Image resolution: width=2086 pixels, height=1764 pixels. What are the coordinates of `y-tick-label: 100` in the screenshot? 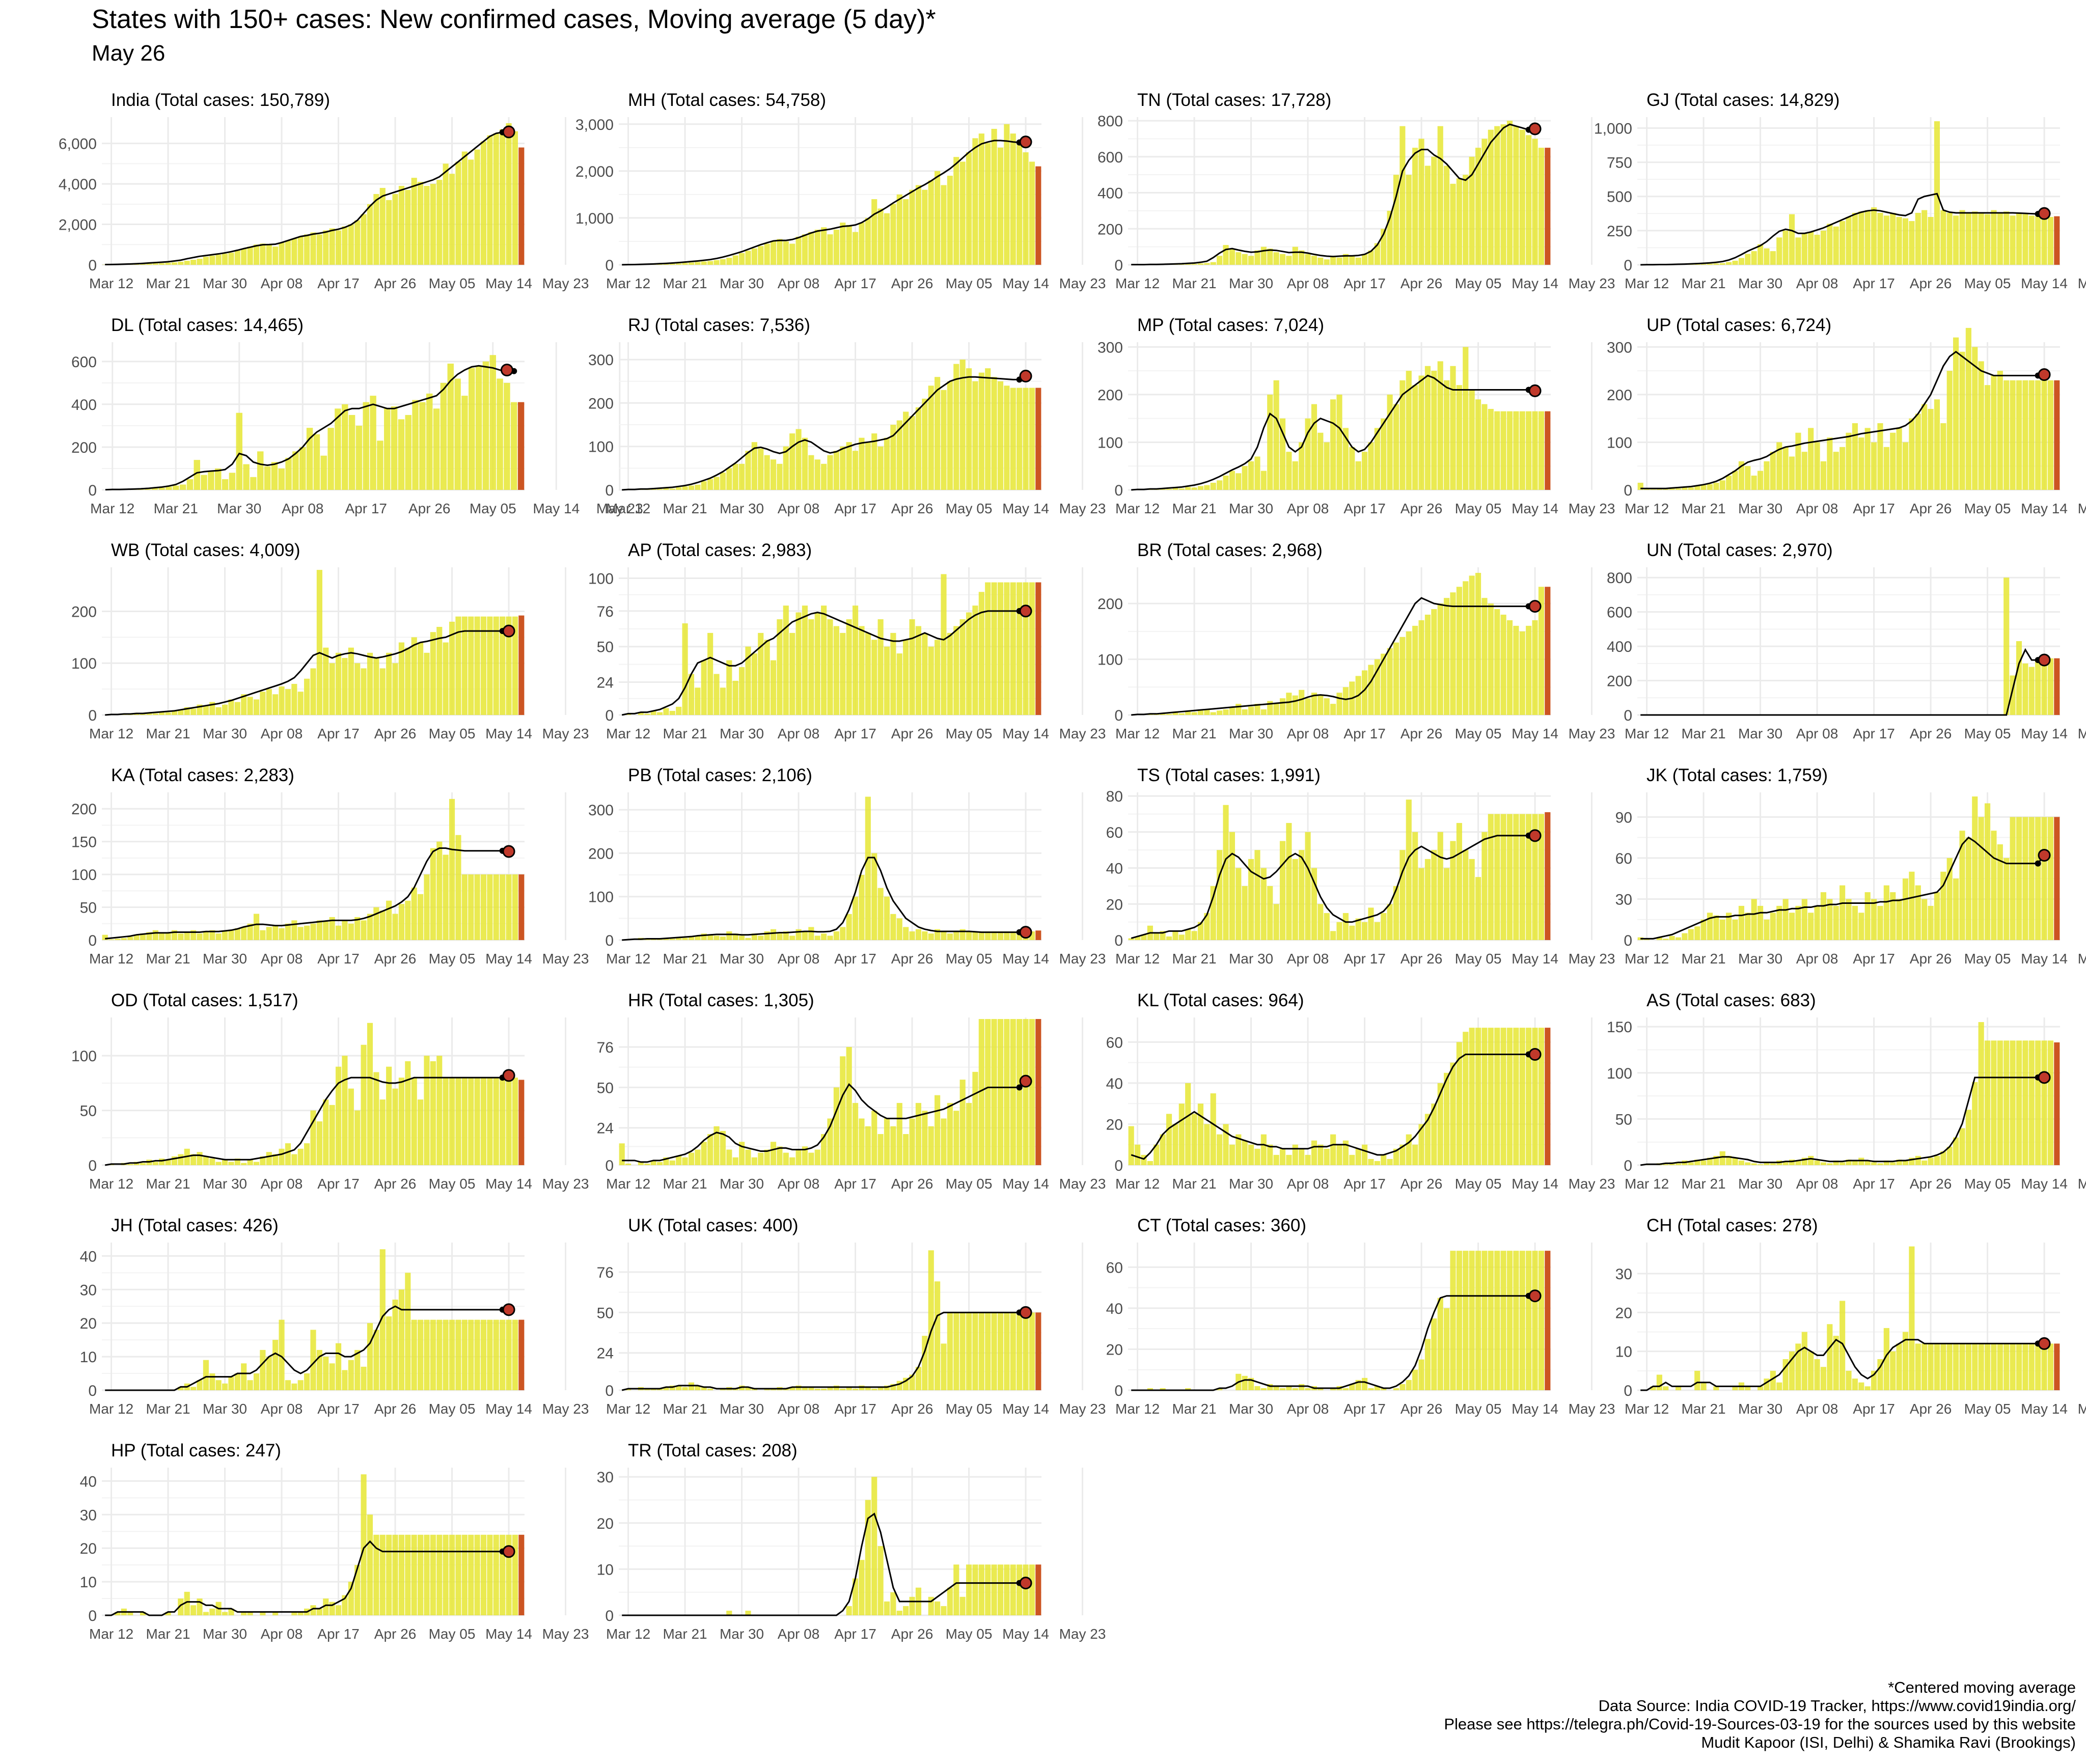 It's located at (84, 663).